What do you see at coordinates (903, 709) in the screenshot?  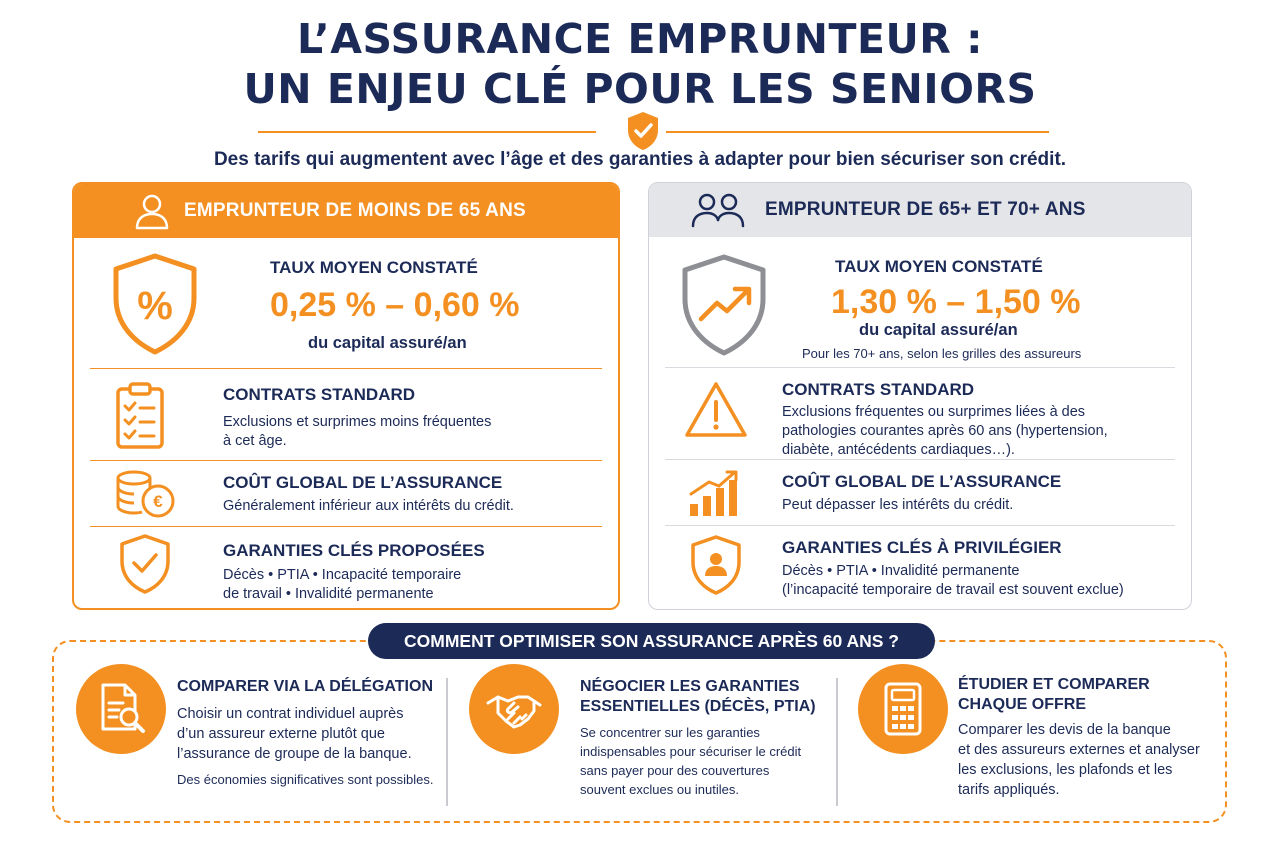 I see `calculator-icon` at bounding box center [903, 709].